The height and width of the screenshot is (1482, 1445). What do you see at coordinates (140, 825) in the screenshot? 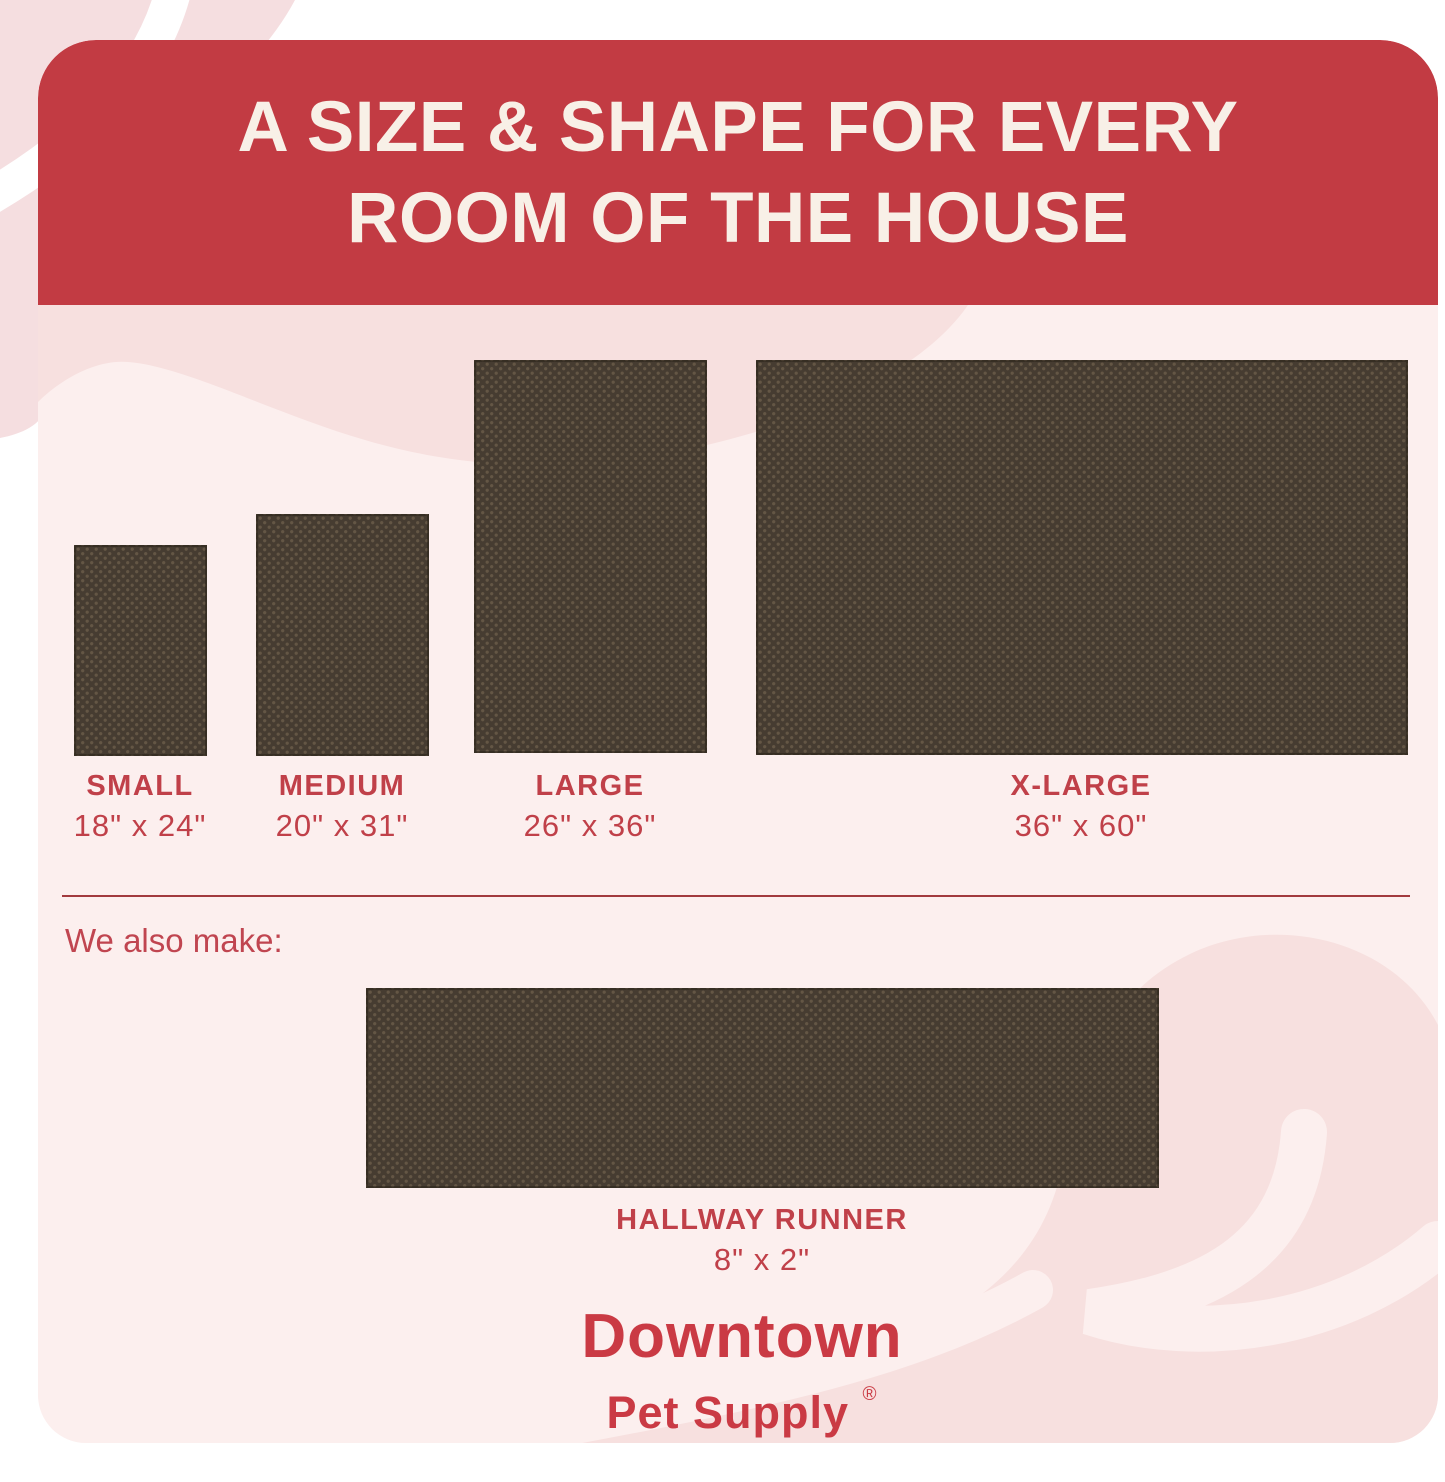
I see `size-dimensions: 18" x 24"` at bounding box center [140, 825].